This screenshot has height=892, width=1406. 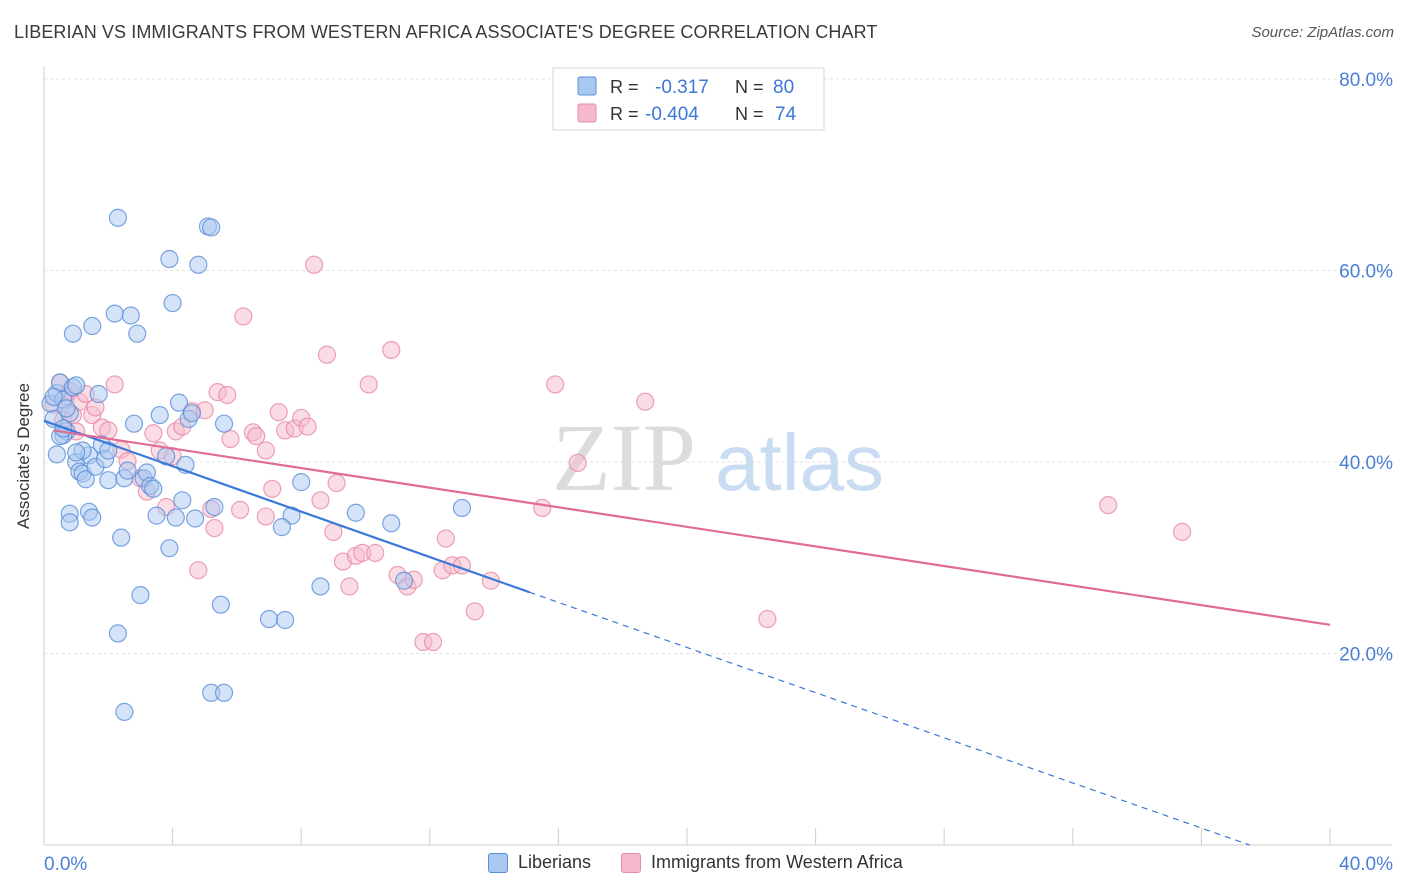 What do you see at coordinates (539, 862) in the screenshot?
I see `legend-item-liberians: Liberians` at bounding box center [539, 862].